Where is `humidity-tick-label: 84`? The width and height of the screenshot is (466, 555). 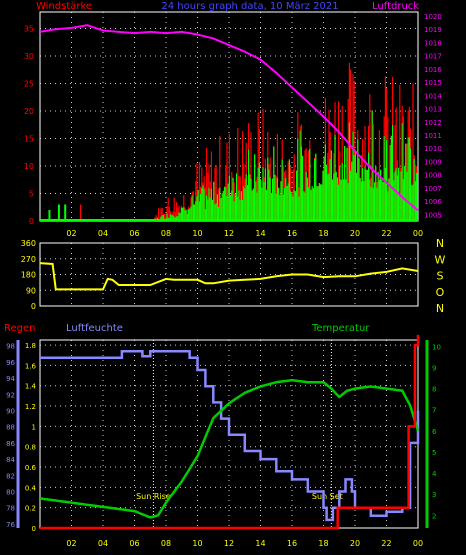
humidity-tick-label: 84 is located at coordinates (10, 460).